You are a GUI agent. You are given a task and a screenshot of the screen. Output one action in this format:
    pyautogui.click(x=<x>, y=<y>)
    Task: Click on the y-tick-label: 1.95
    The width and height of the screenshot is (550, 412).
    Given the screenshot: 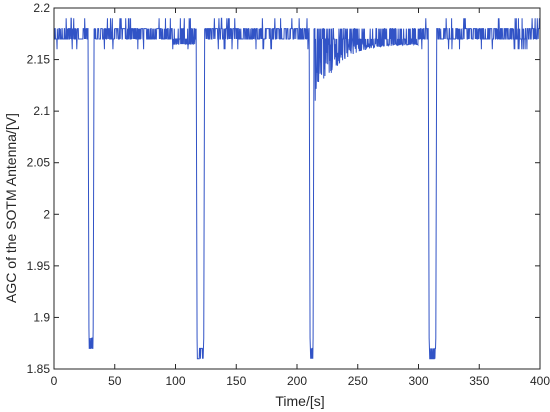 What is the action you would take?
    pyautogui.click(x=39, y=266)
    